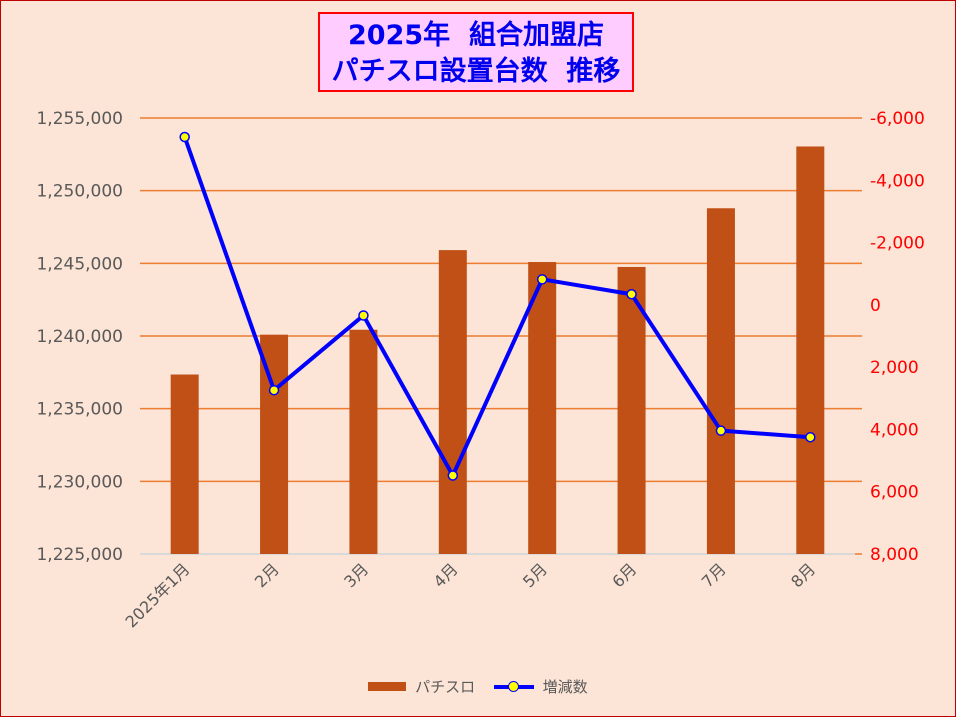 This screenshot has width=956, height=717. Describe the element at coordinates (894, 368) in the screenshot. I see `right-tick-label: 2,000` at that location.